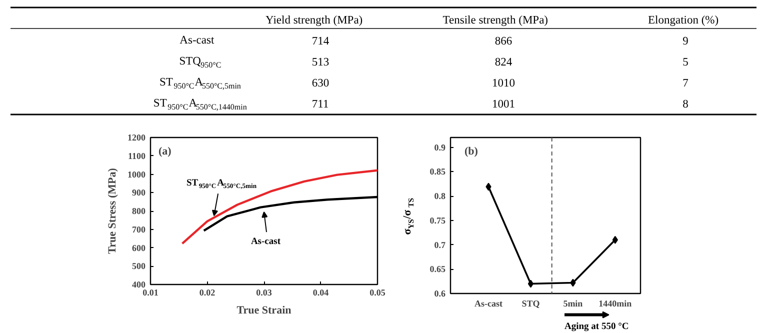  What do you see at coordinates (314, 20) in the screenshot?
I see `text: Yield strength (MPa)` at bounding box center [314, 20].